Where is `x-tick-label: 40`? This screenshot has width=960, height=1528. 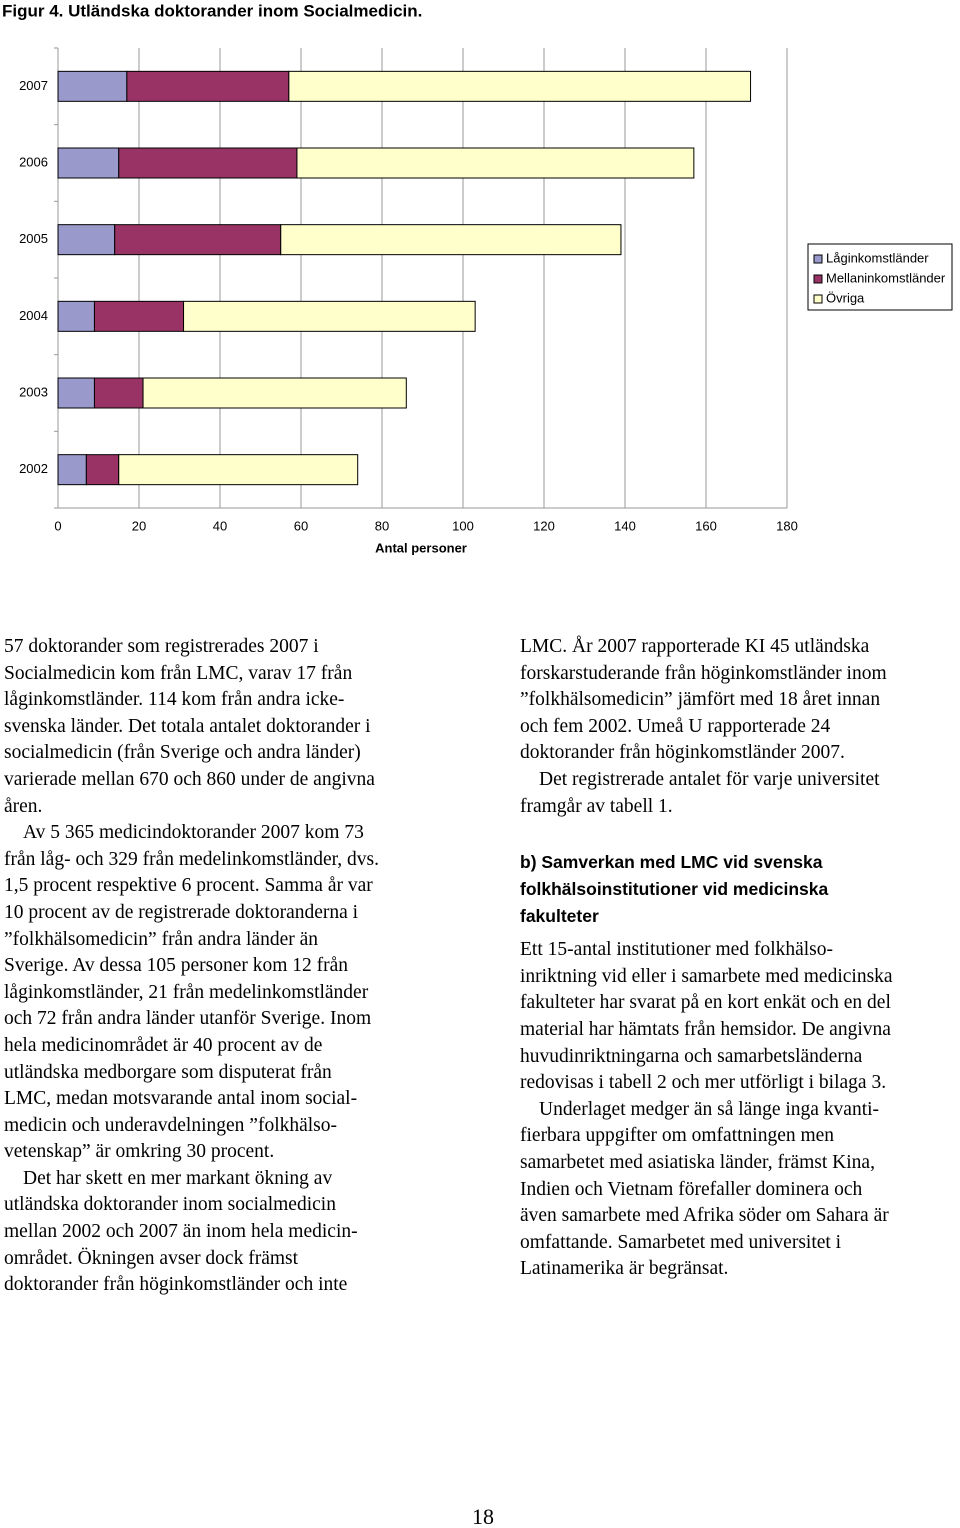 x-tick-label: 40 is located at coordinates (220, 525).